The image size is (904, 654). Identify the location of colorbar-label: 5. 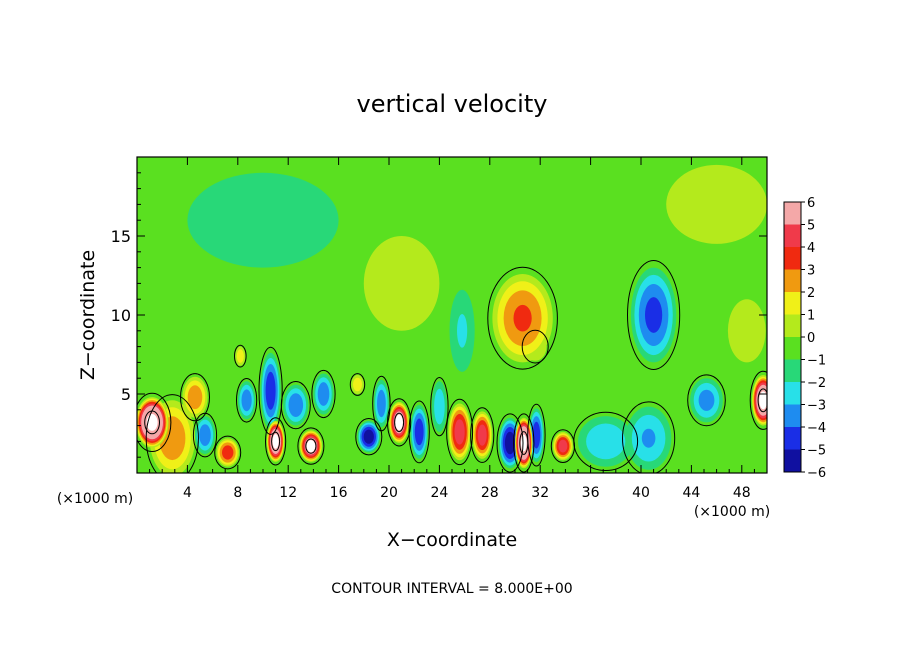
(811, 226).